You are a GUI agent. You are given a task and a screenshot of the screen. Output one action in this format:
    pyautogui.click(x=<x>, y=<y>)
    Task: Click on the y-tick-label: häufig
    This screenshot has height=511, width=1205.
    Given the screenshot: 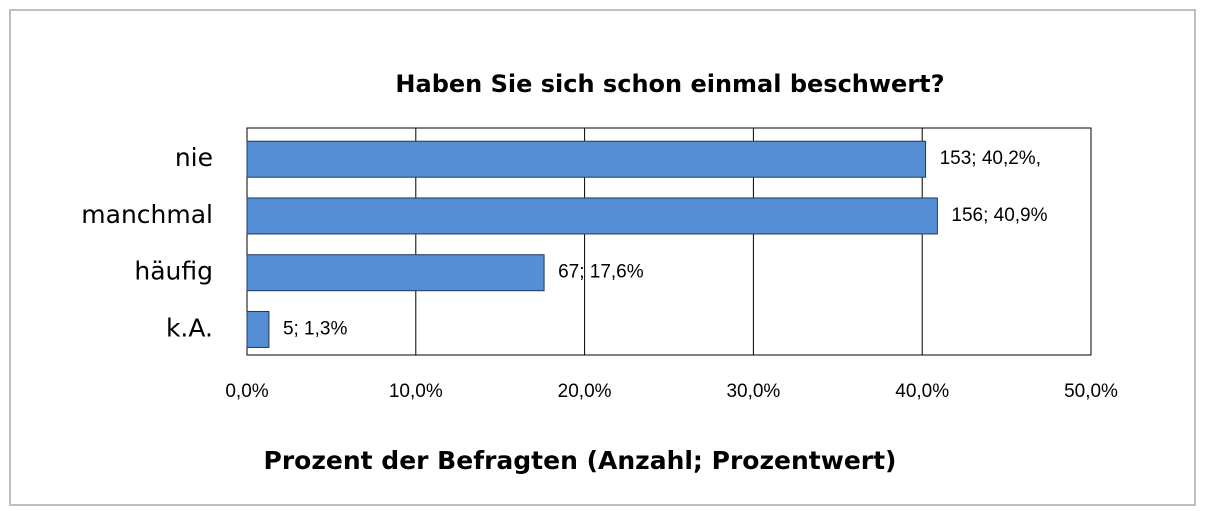 What is the action you would take?
    pyautogui.click(x=173, y=271)
    